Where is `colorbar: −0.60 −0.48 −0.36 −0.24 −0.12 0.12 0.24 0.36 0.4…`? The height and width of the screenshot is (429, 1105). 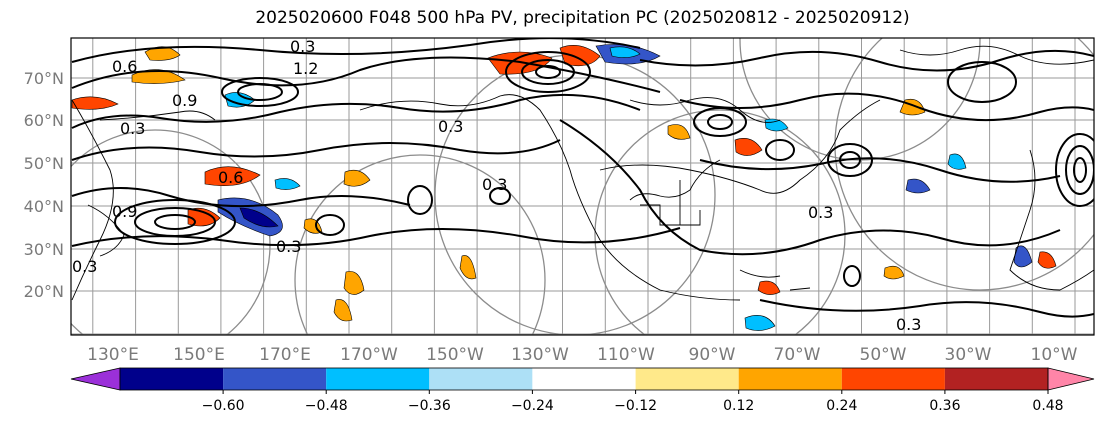 colorbar: −0.60 −0.48 −0.36 −0.24 −0.12 0.12 0.24 0.36 0.4… is located at coordinates (582, 390).